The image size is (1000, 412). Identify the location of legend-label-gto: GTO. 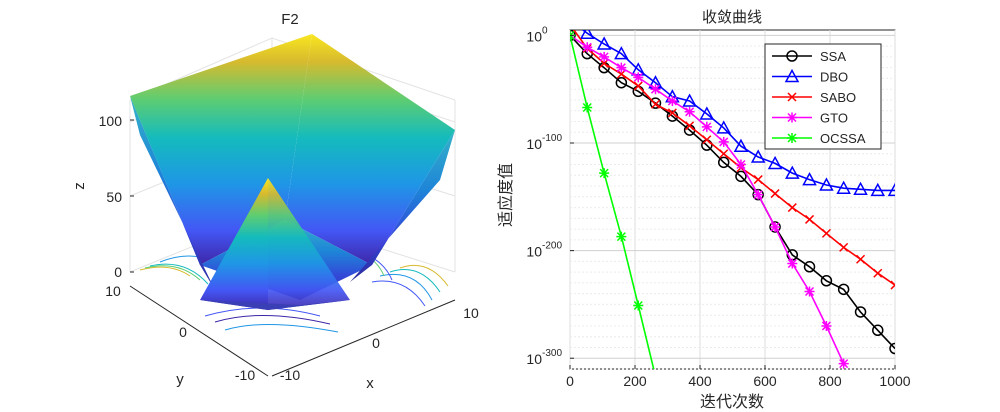
(834, 118).